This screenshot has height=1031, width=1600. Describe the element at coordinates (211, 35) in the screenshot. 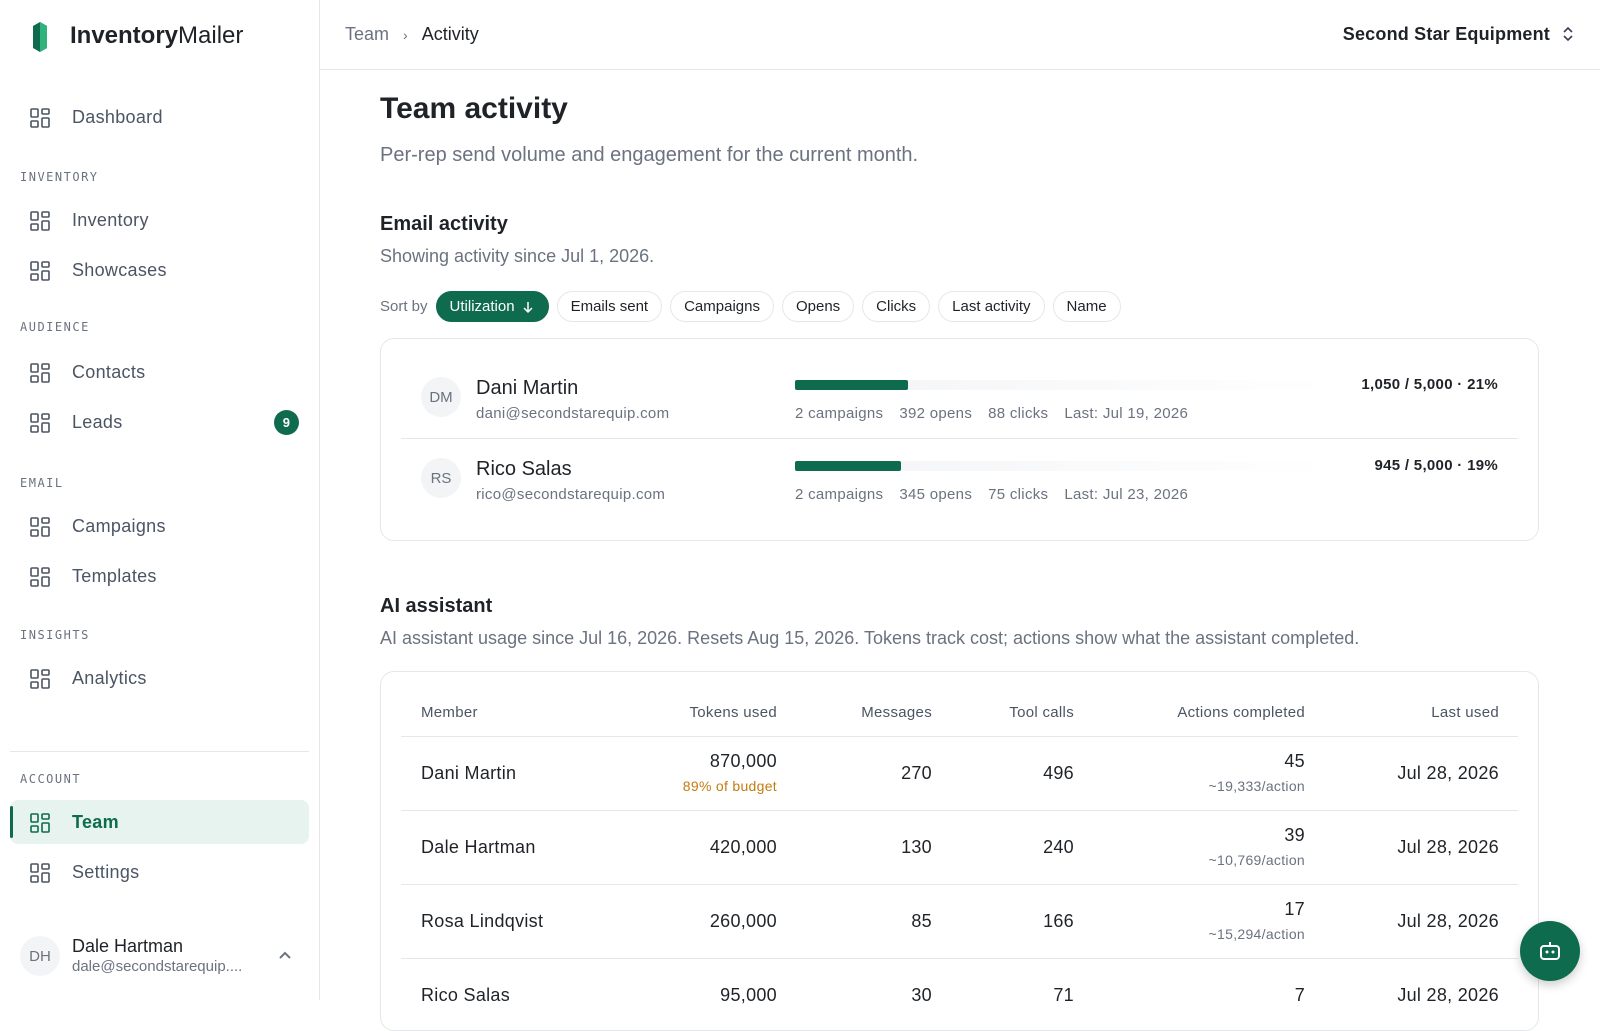

I see `brand-light: Mailer` at that location.